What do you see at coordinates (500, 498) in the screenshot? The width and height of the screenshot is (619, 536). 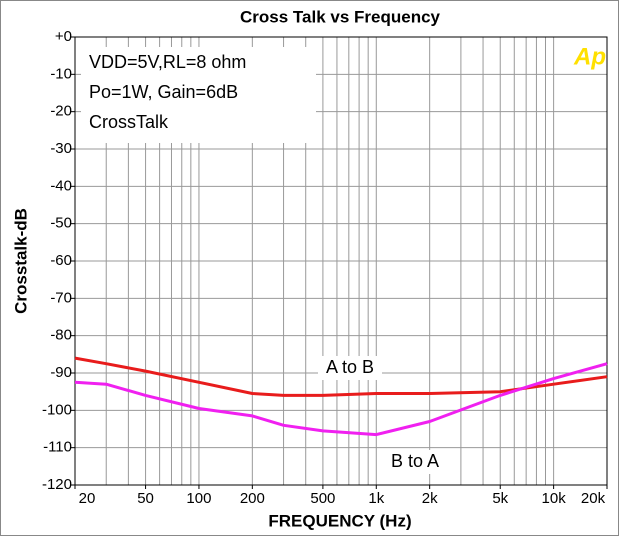 I see `x-tick-label: 5k` at bounding box center [500, 498].